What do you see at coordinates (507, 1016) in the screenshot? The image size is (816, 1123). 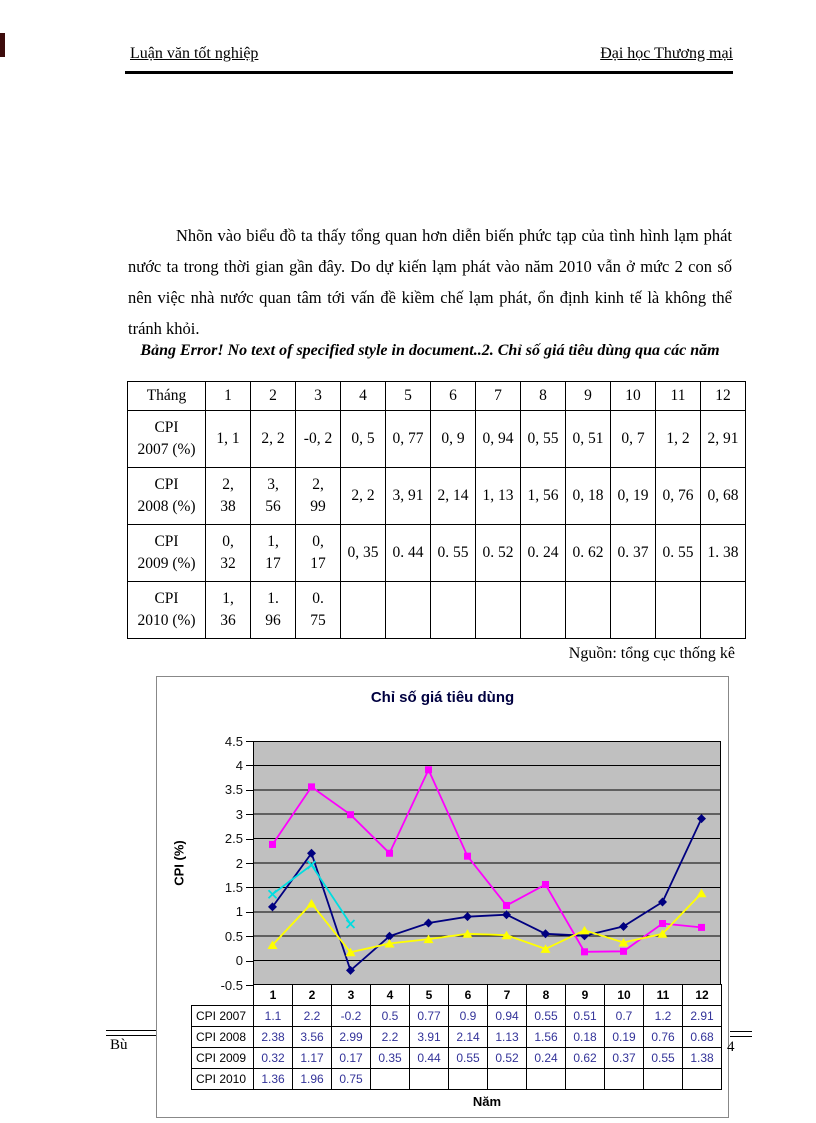 I see `chart-table-cell: 0.94` at bounding box center [507, 1016].